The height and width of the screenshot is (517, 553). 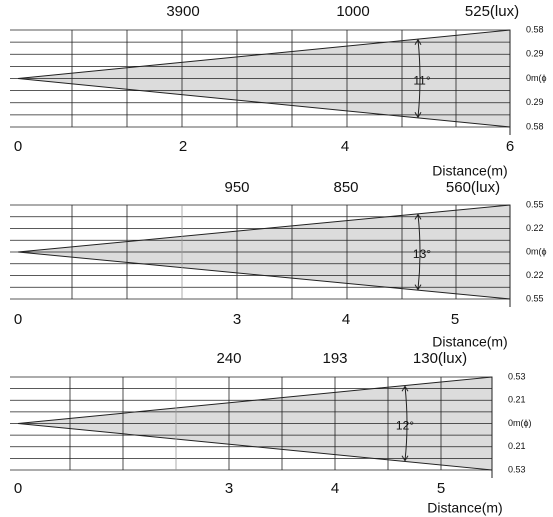 I want to click on beam-angle: 11°, so click(x=421, y=81).